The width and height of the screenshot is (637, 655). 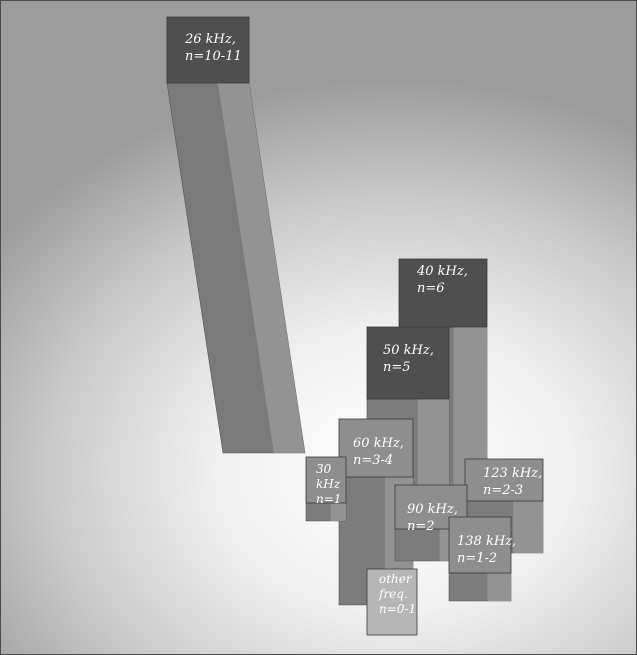 What do you see at coordinates (432, 509) in the screenshot?
I see `bar-label-1: 90 kHz,` at bounding box center [432, 509].